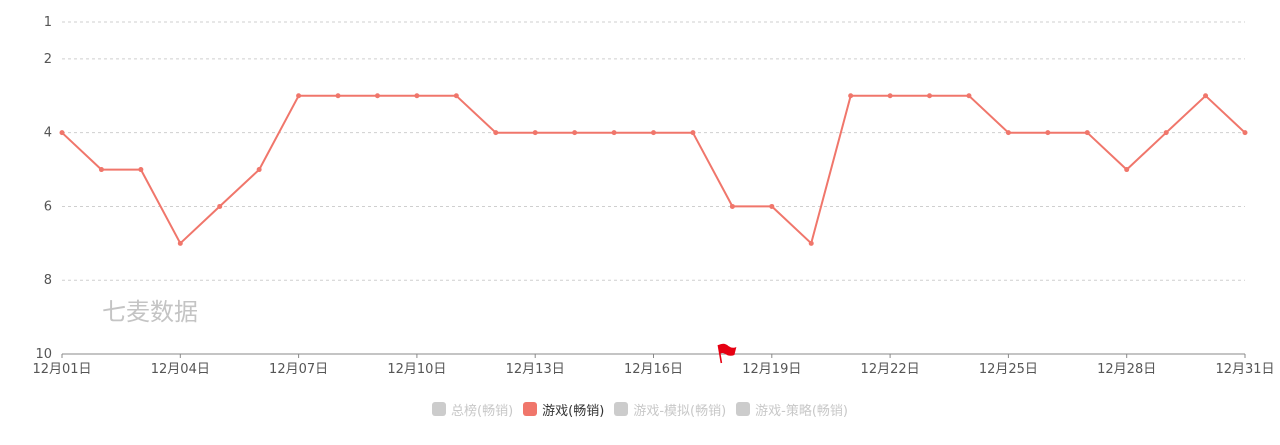  Describe the element at coordinates (416, 369) in the screenshot. I see `x-tick-label: 12月10日` at that location.